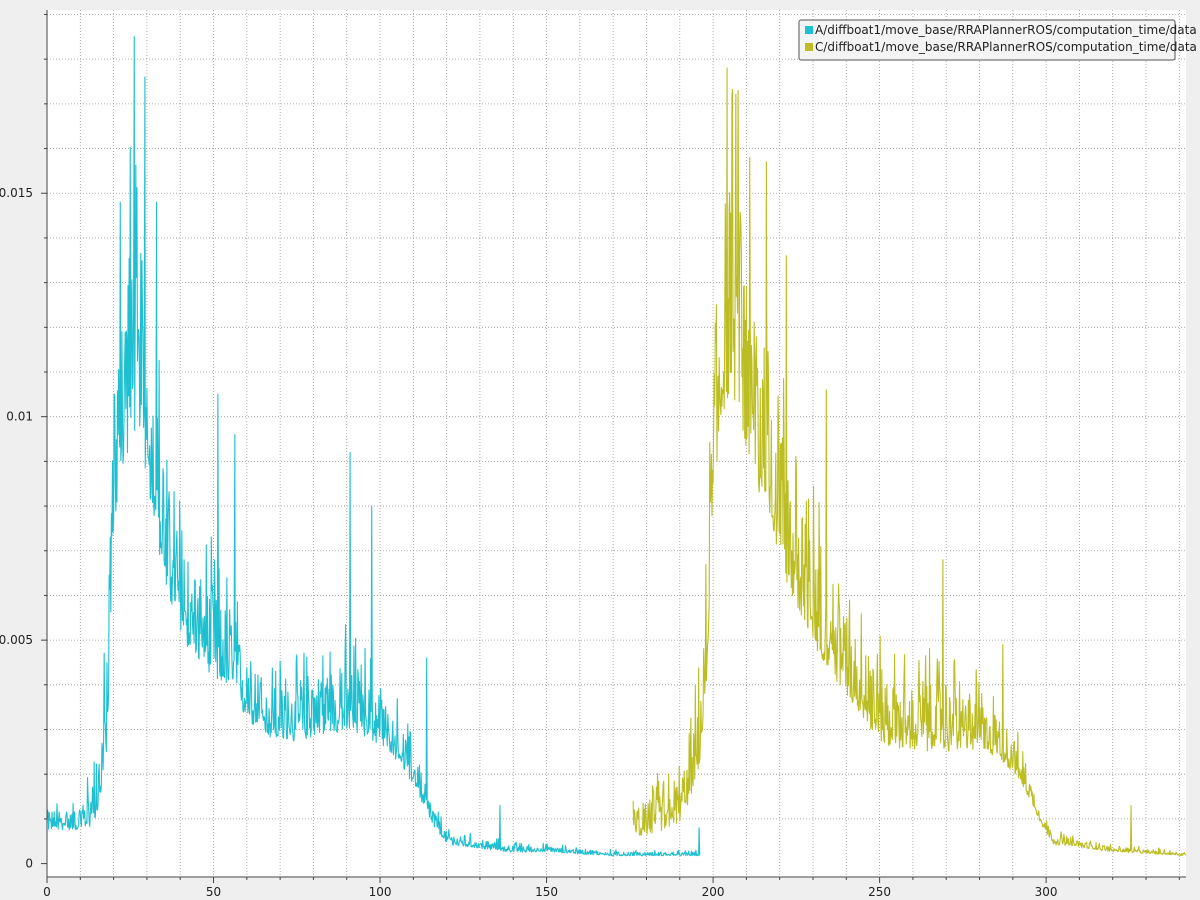  I want to click on x-tick-label: 100, so click(380, 892).